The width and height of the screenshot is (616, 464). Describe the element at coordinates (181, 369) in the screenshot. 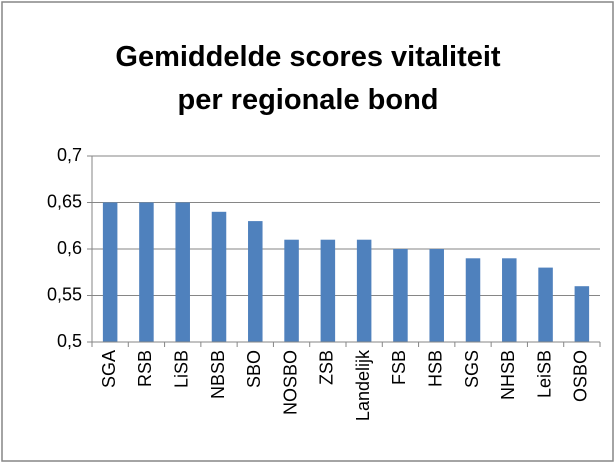

I see `x-tick-label: LiSB` at that location.